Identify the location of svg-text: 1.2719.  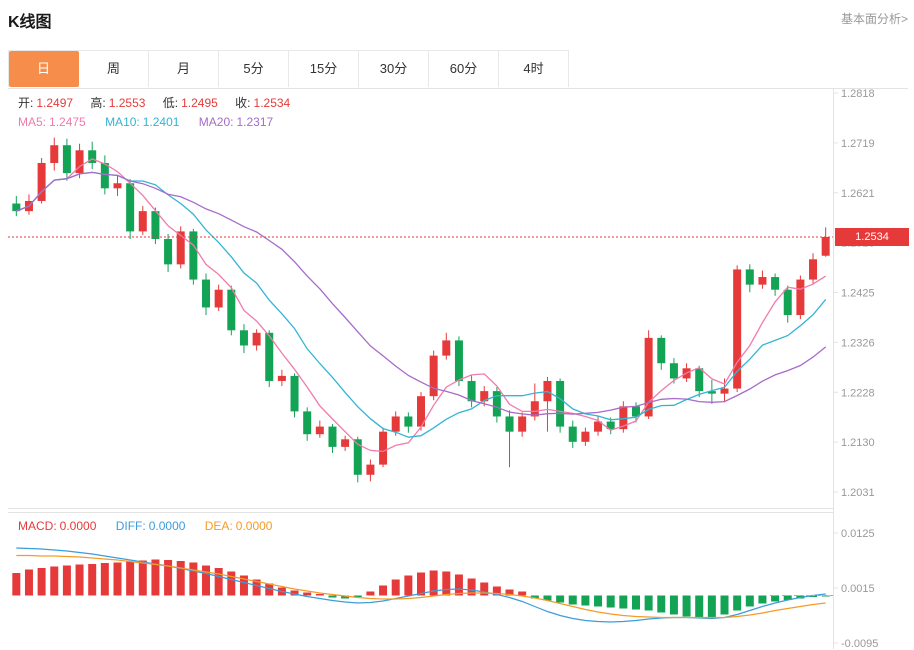
(858, 144).